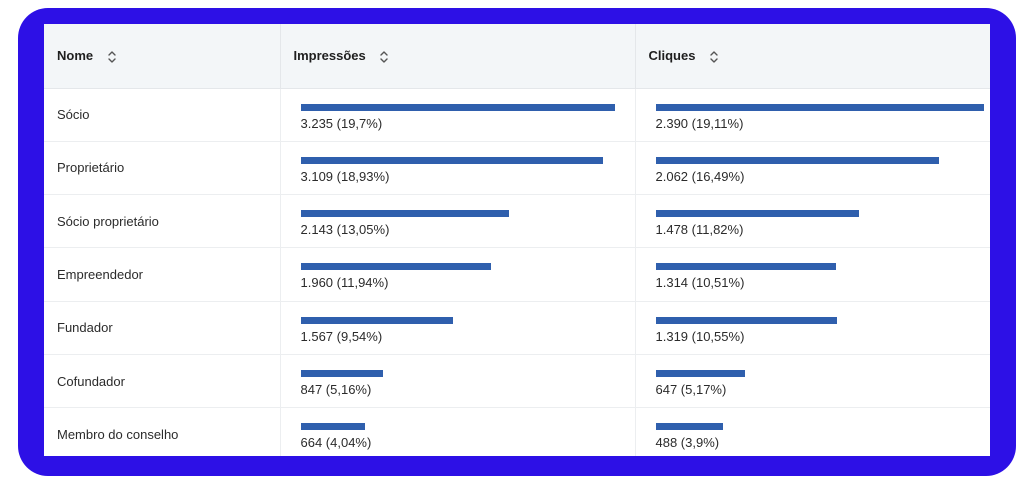 This screenshot has width=1024, height=485. I want to click on impressions-cell: 847 (5,16%), so click(458, 381).